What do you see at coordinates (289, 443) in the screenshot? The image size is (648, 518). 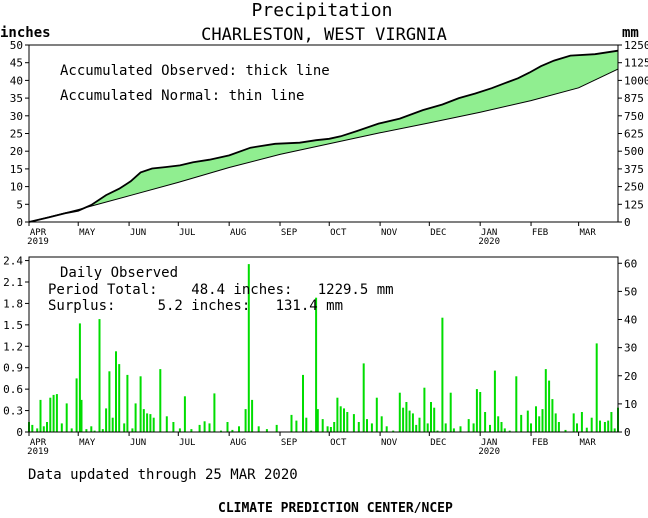 I see `daily-x-tick-label: SEP` at bounding box center [289, 443].